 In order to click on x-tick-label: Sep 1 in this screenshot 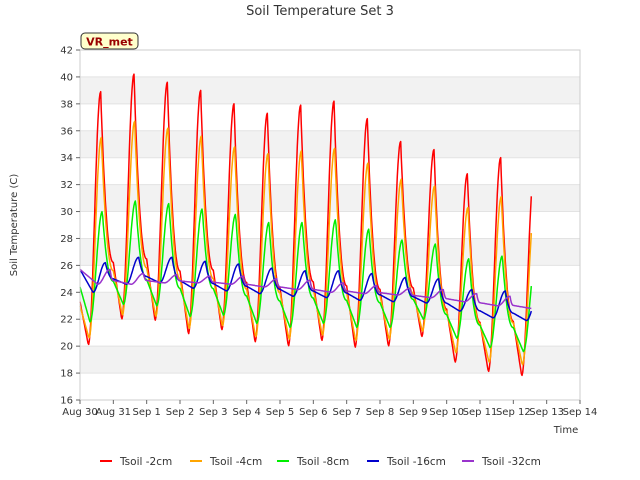, I will do `click(146, 412)`.